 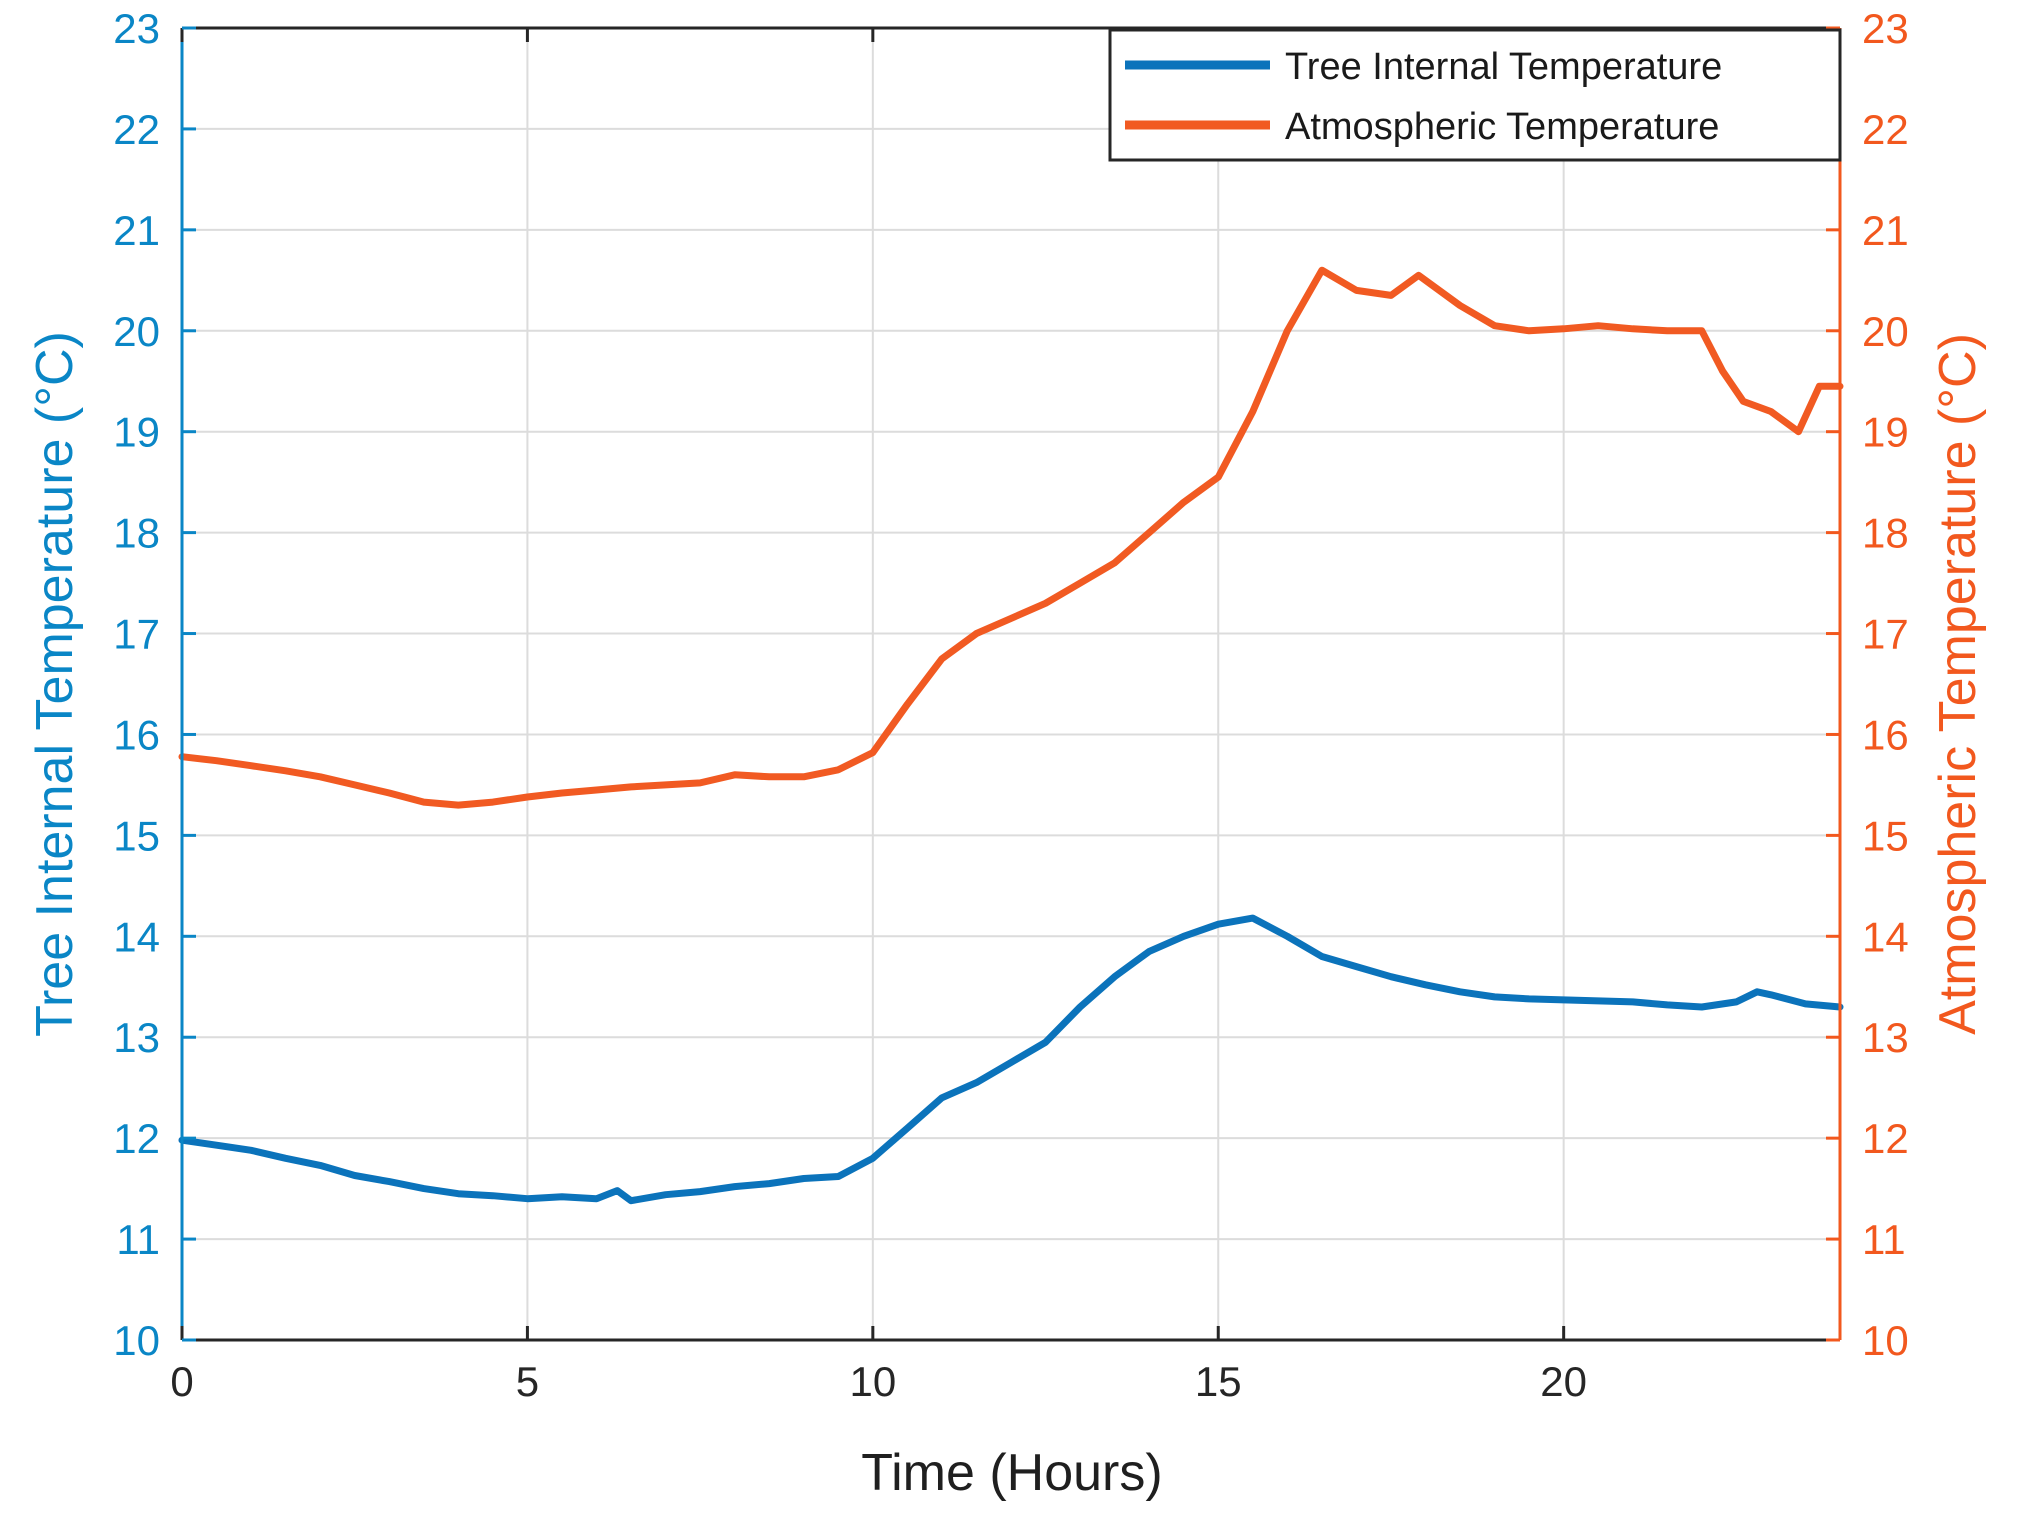 I want to click on right-y-tick-label: 13, so click(x=1885, y=1037).